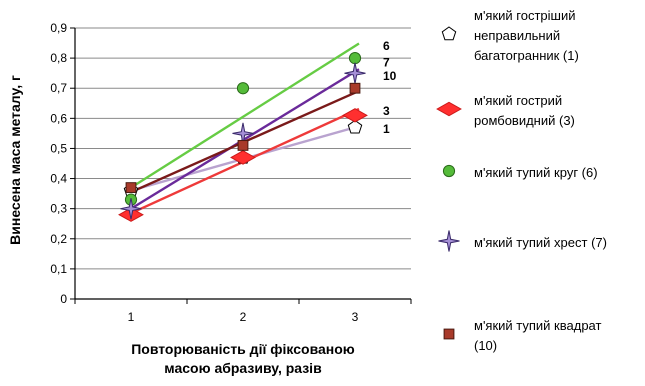 The height and width of the screenshot is (386, 645). Describe the element at coordinates (63, 299) in the screenshot. I see `y-tick-label: 0` at that location.